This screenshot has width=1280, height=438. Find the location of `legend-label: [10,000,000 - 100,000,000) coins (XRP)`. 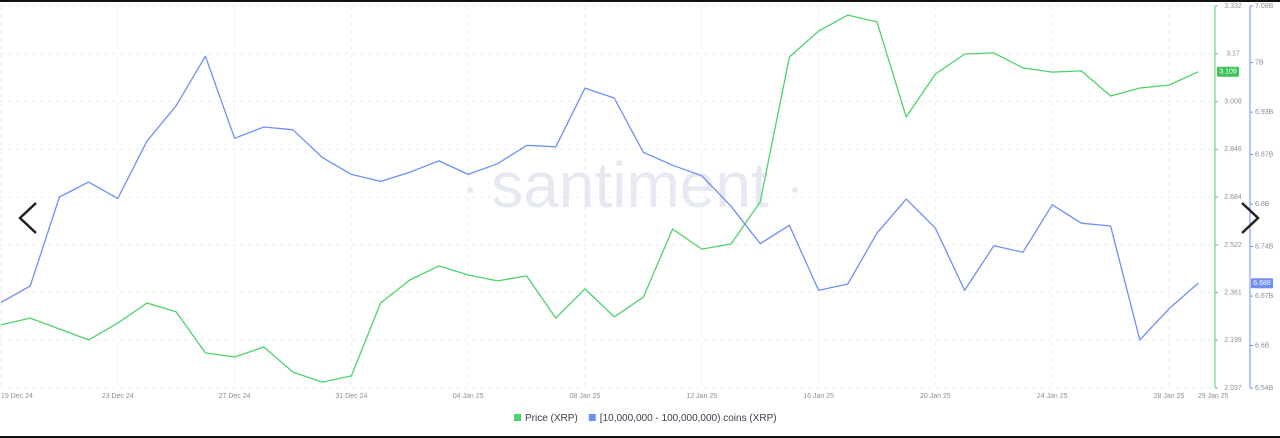

legend-label: [10,000,000 - 100,000,000) coins (XRP) is located at coordinates (688, 418).